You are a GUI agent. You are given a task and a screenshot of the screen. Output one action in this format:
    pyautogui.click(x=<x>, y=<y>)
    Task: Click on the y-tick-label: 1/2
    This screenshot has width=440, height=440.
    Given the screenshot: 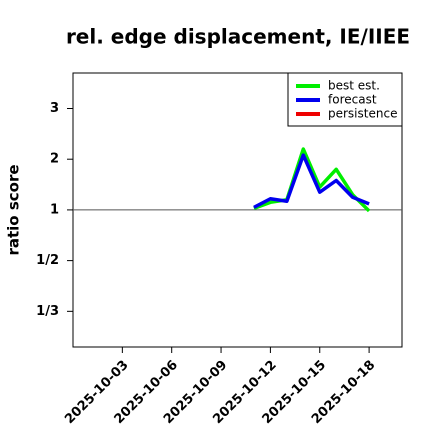 What is the action you would take?
    pyautogui.click(x=47, y=260)
    